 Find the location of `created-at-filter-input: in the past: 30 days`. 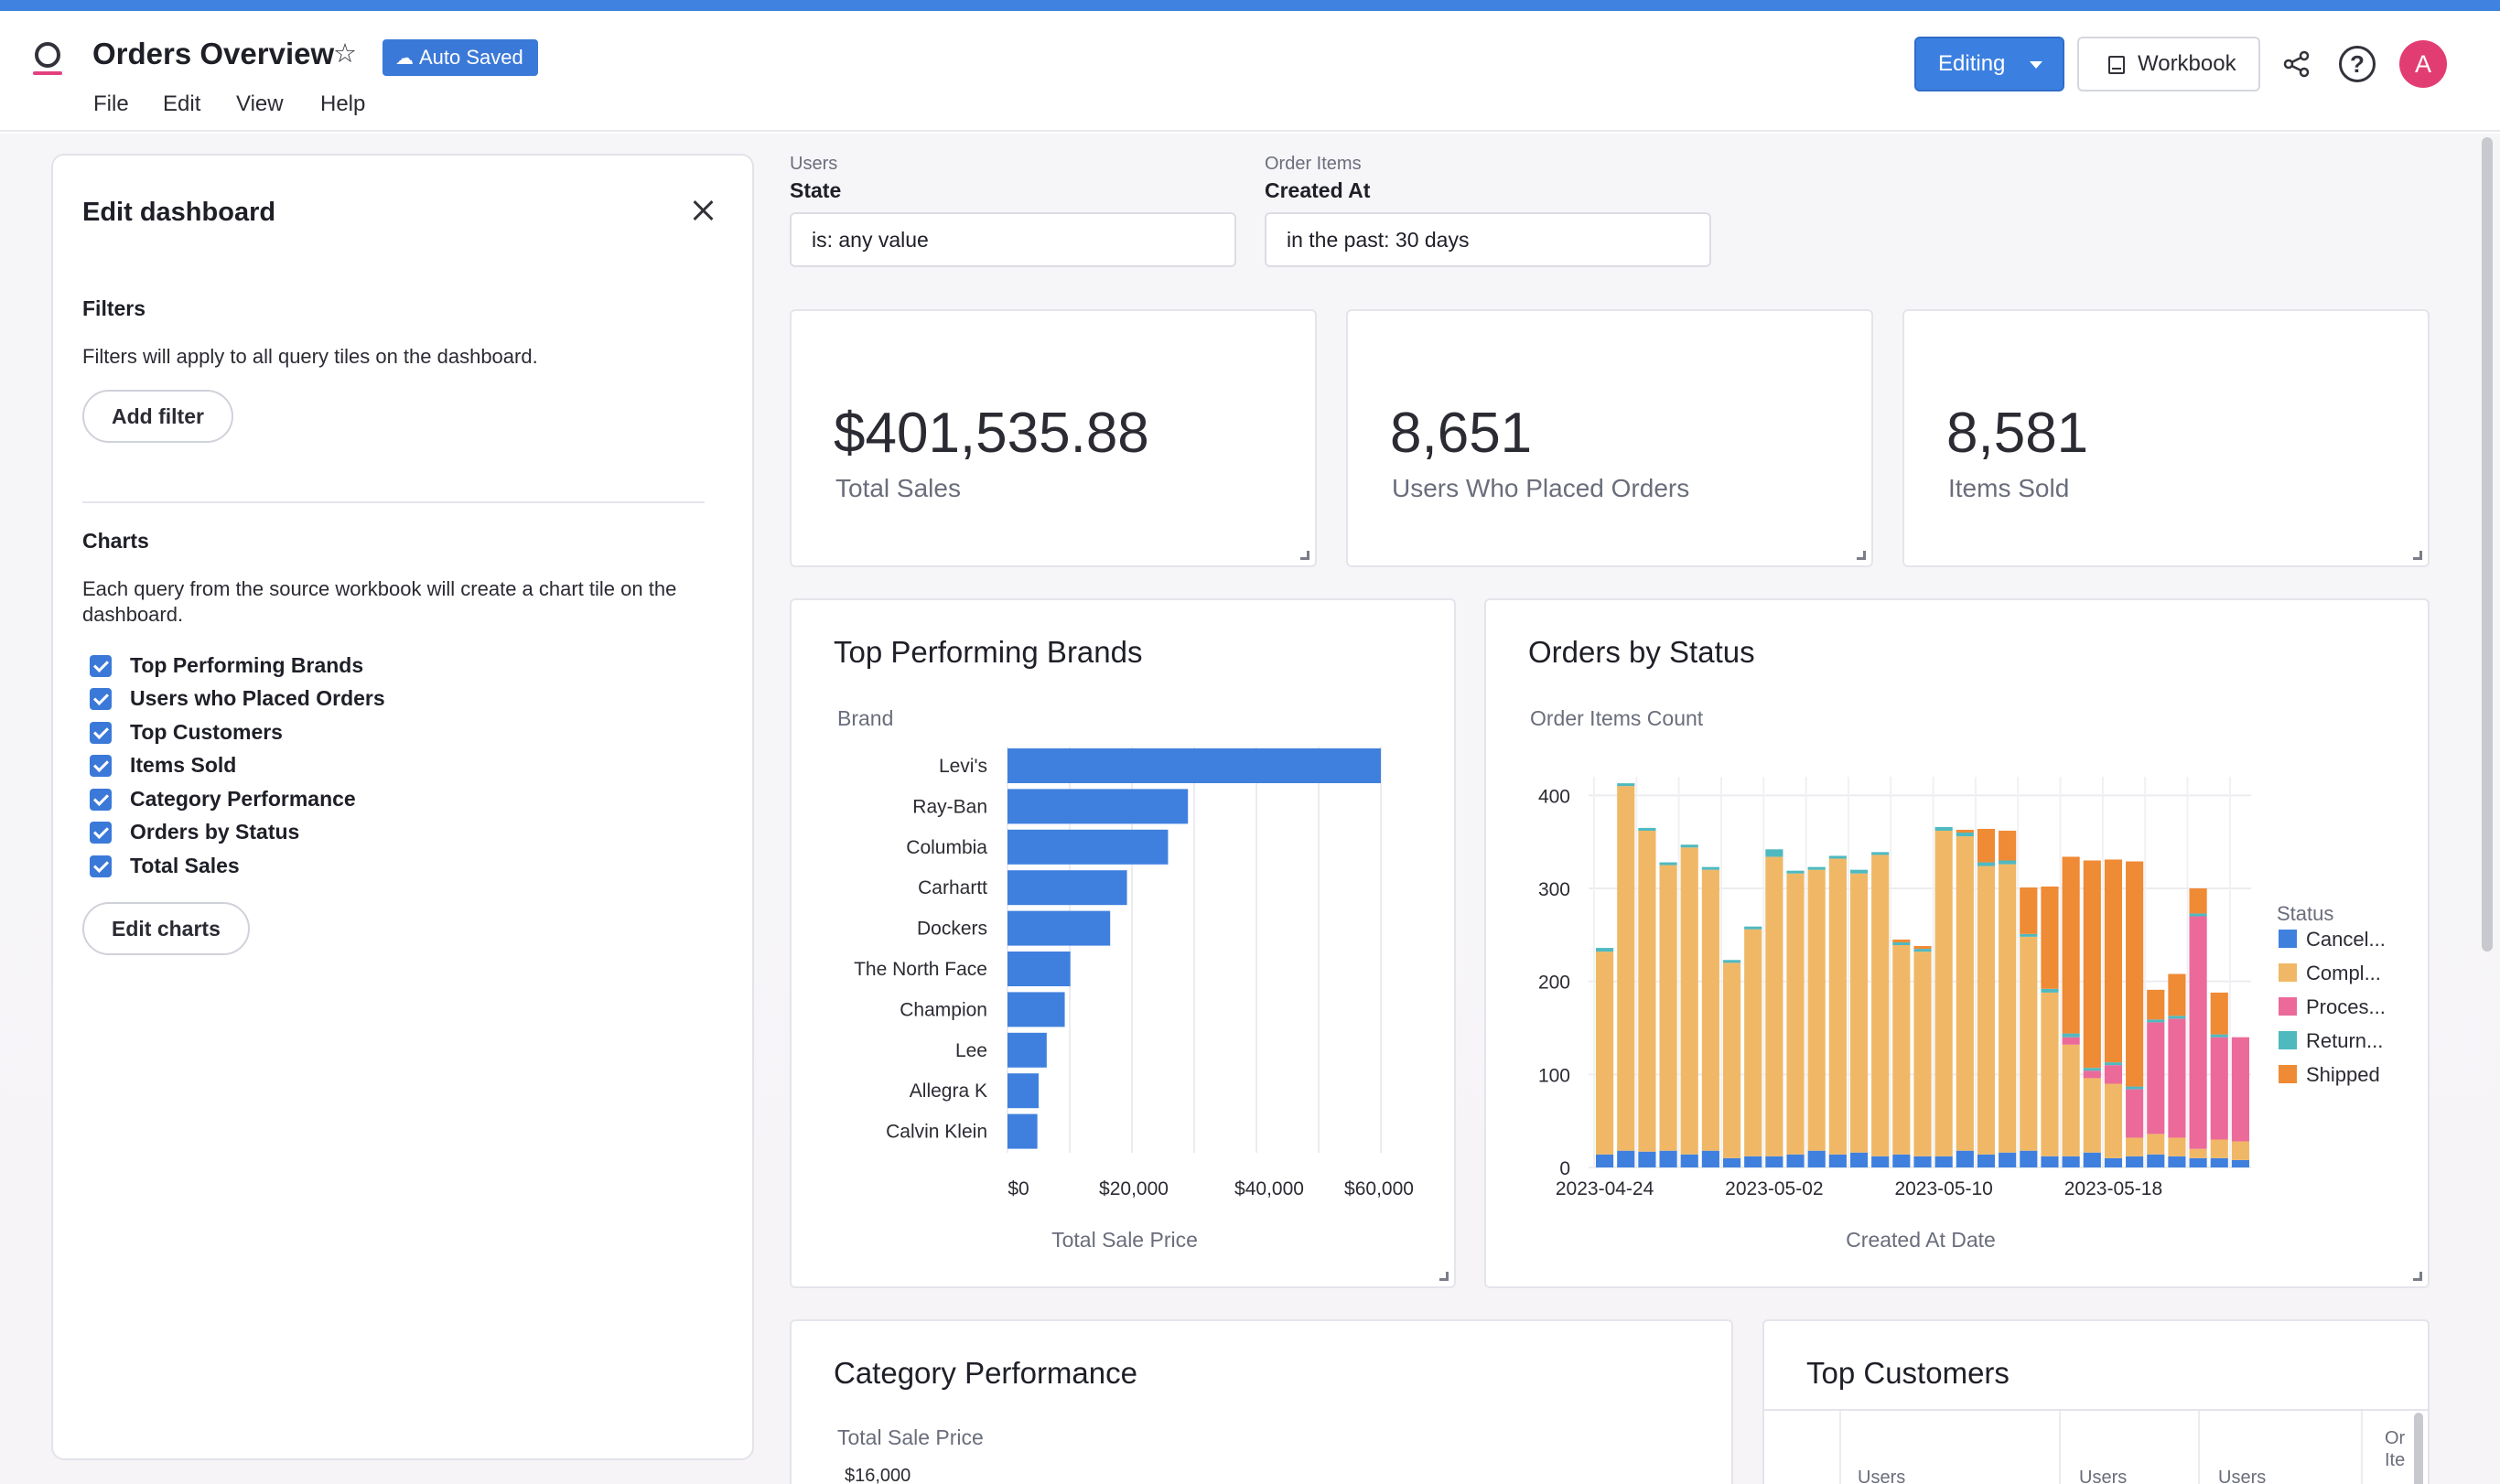

created-at-filter-input: in the past: 30 days is located at coordinates (1488, 239).